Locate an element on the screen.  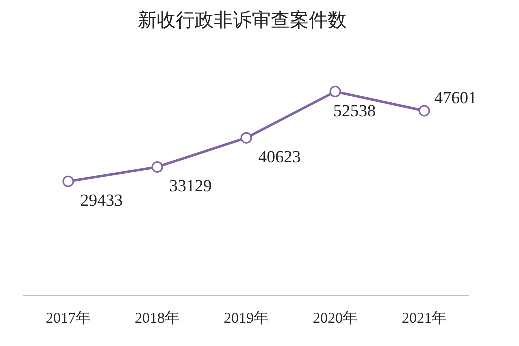
x-tick-label: 2020年 is located at coordinates (335, 318).